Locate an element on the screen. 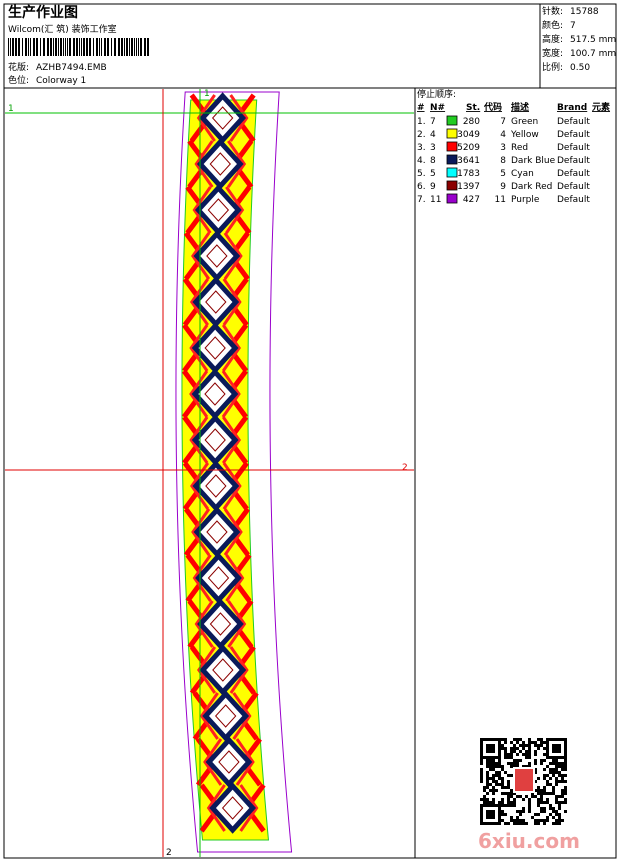 This screenshot has height=864, width=620. guide-label: 2 is located at coordinates (169, 853).